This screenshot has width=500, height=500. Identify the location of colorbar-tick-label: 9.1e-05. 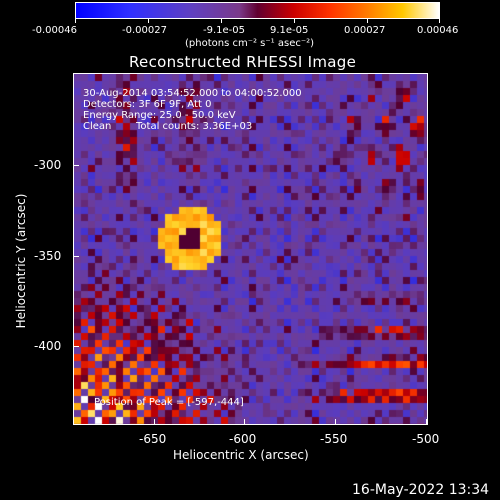
(289, 30).